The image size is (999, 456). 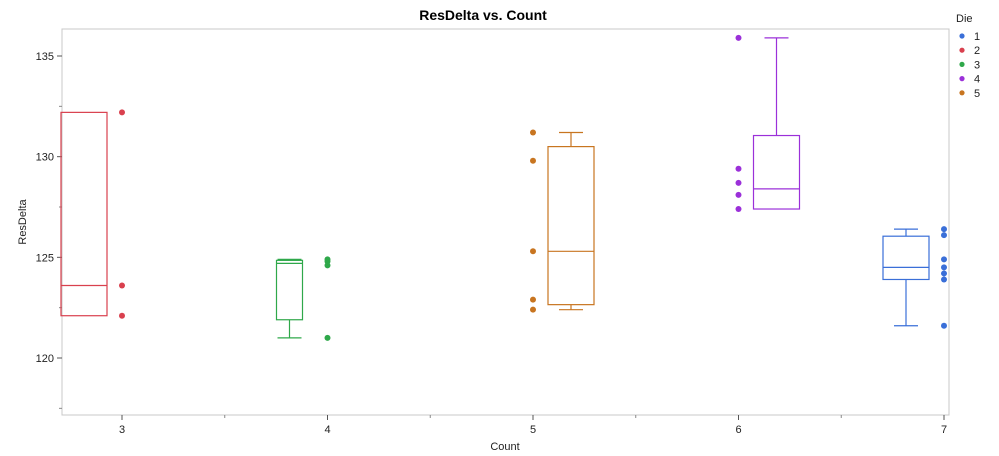 What do you see at coordinates (968, 56) in the screenshot?
I see `legend: Die 1 2 3 4 5` at bounding box center [968, 56].